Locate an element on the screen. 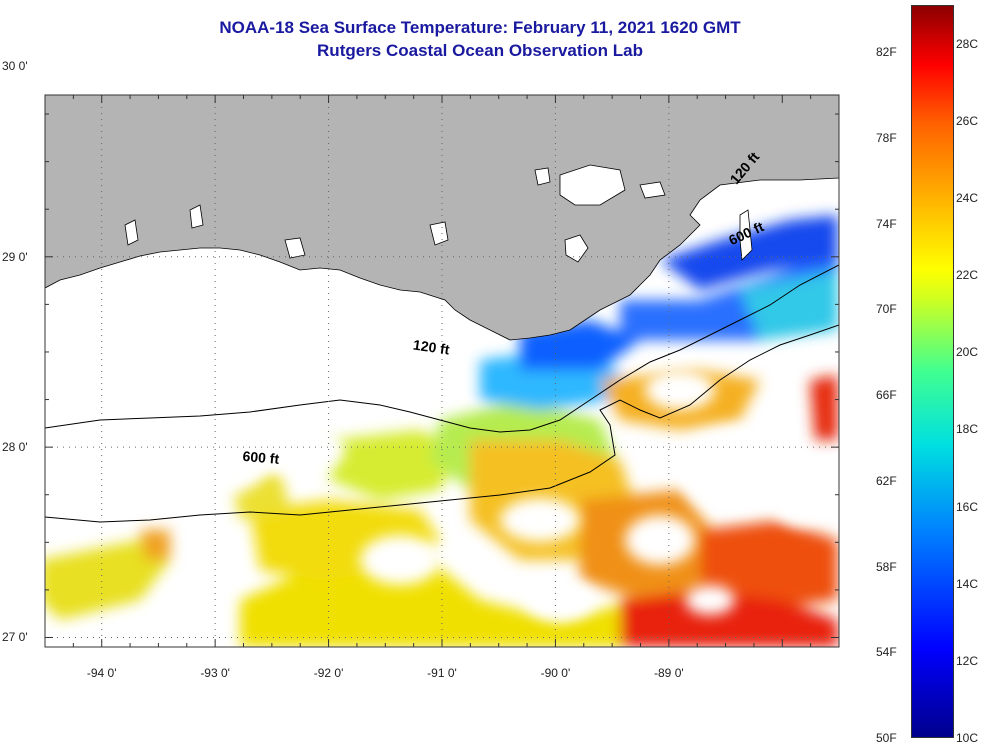 The image size is (992, 754). lat-label: 27 0' is located at coordinates (15, 637).